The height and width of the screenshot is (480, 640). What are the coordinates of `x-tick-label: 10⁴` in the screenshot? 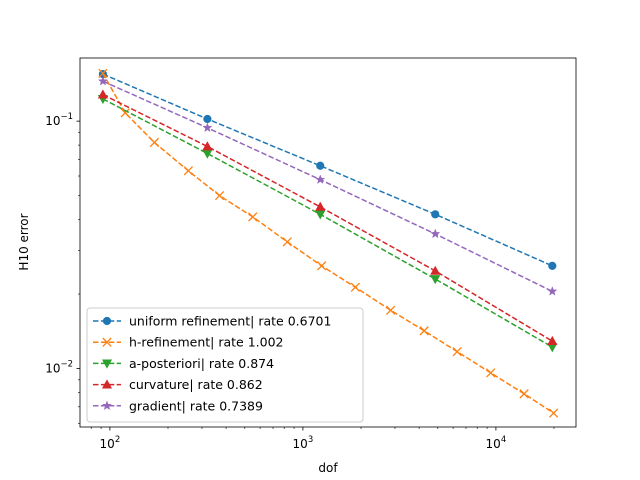 It's located at (496, 443).